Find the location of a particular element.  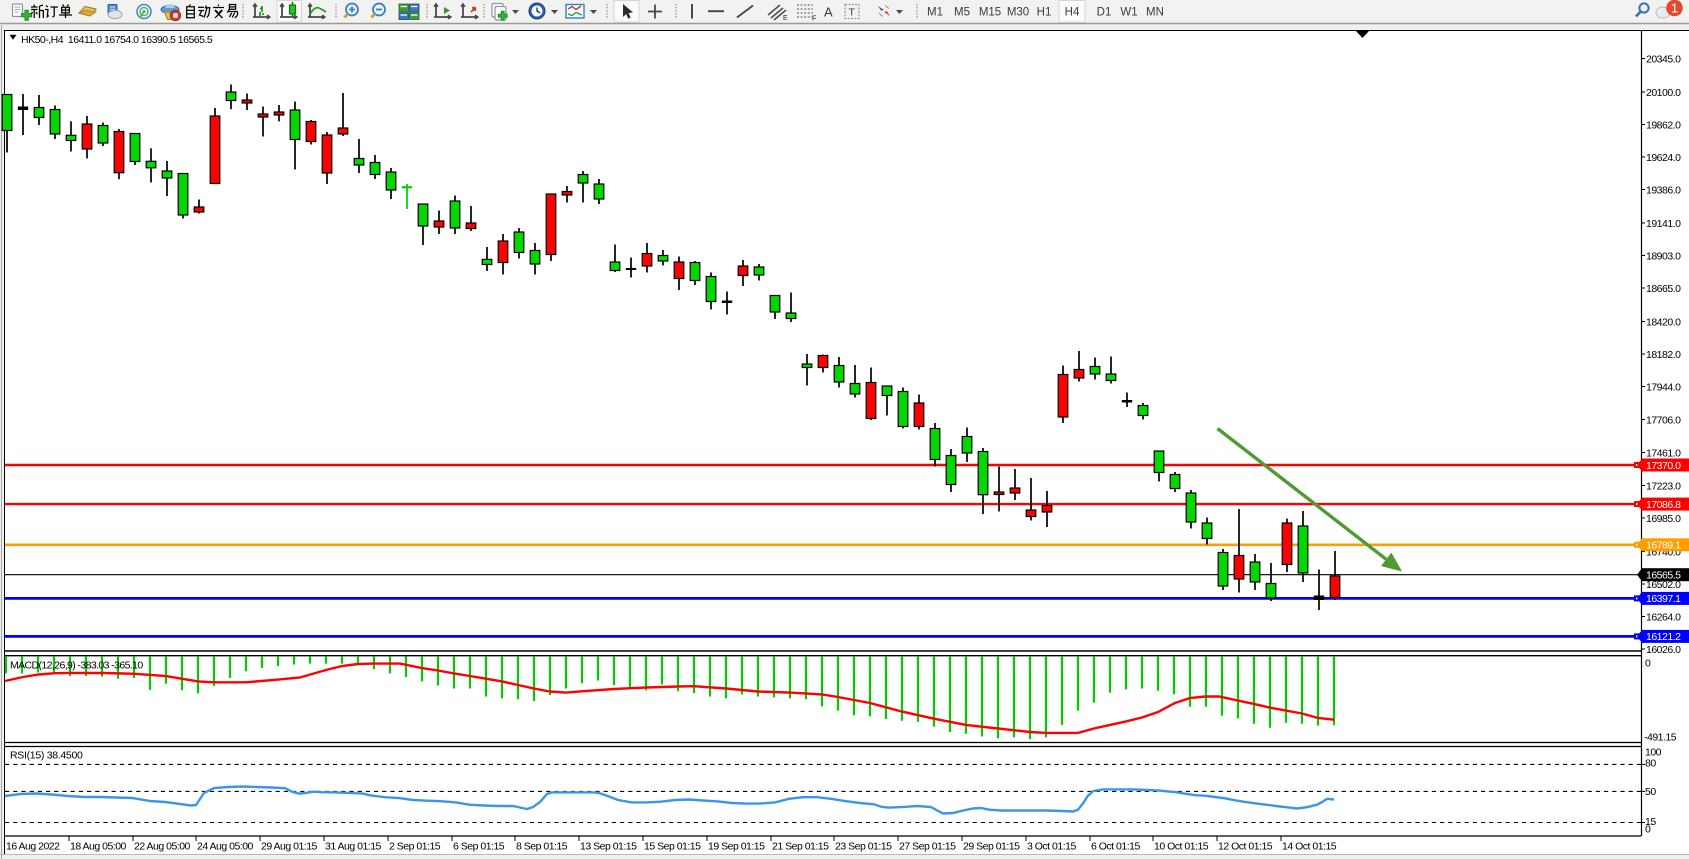

svg-text: 24 Aug 05:00 is located at coordinates (225, 847).